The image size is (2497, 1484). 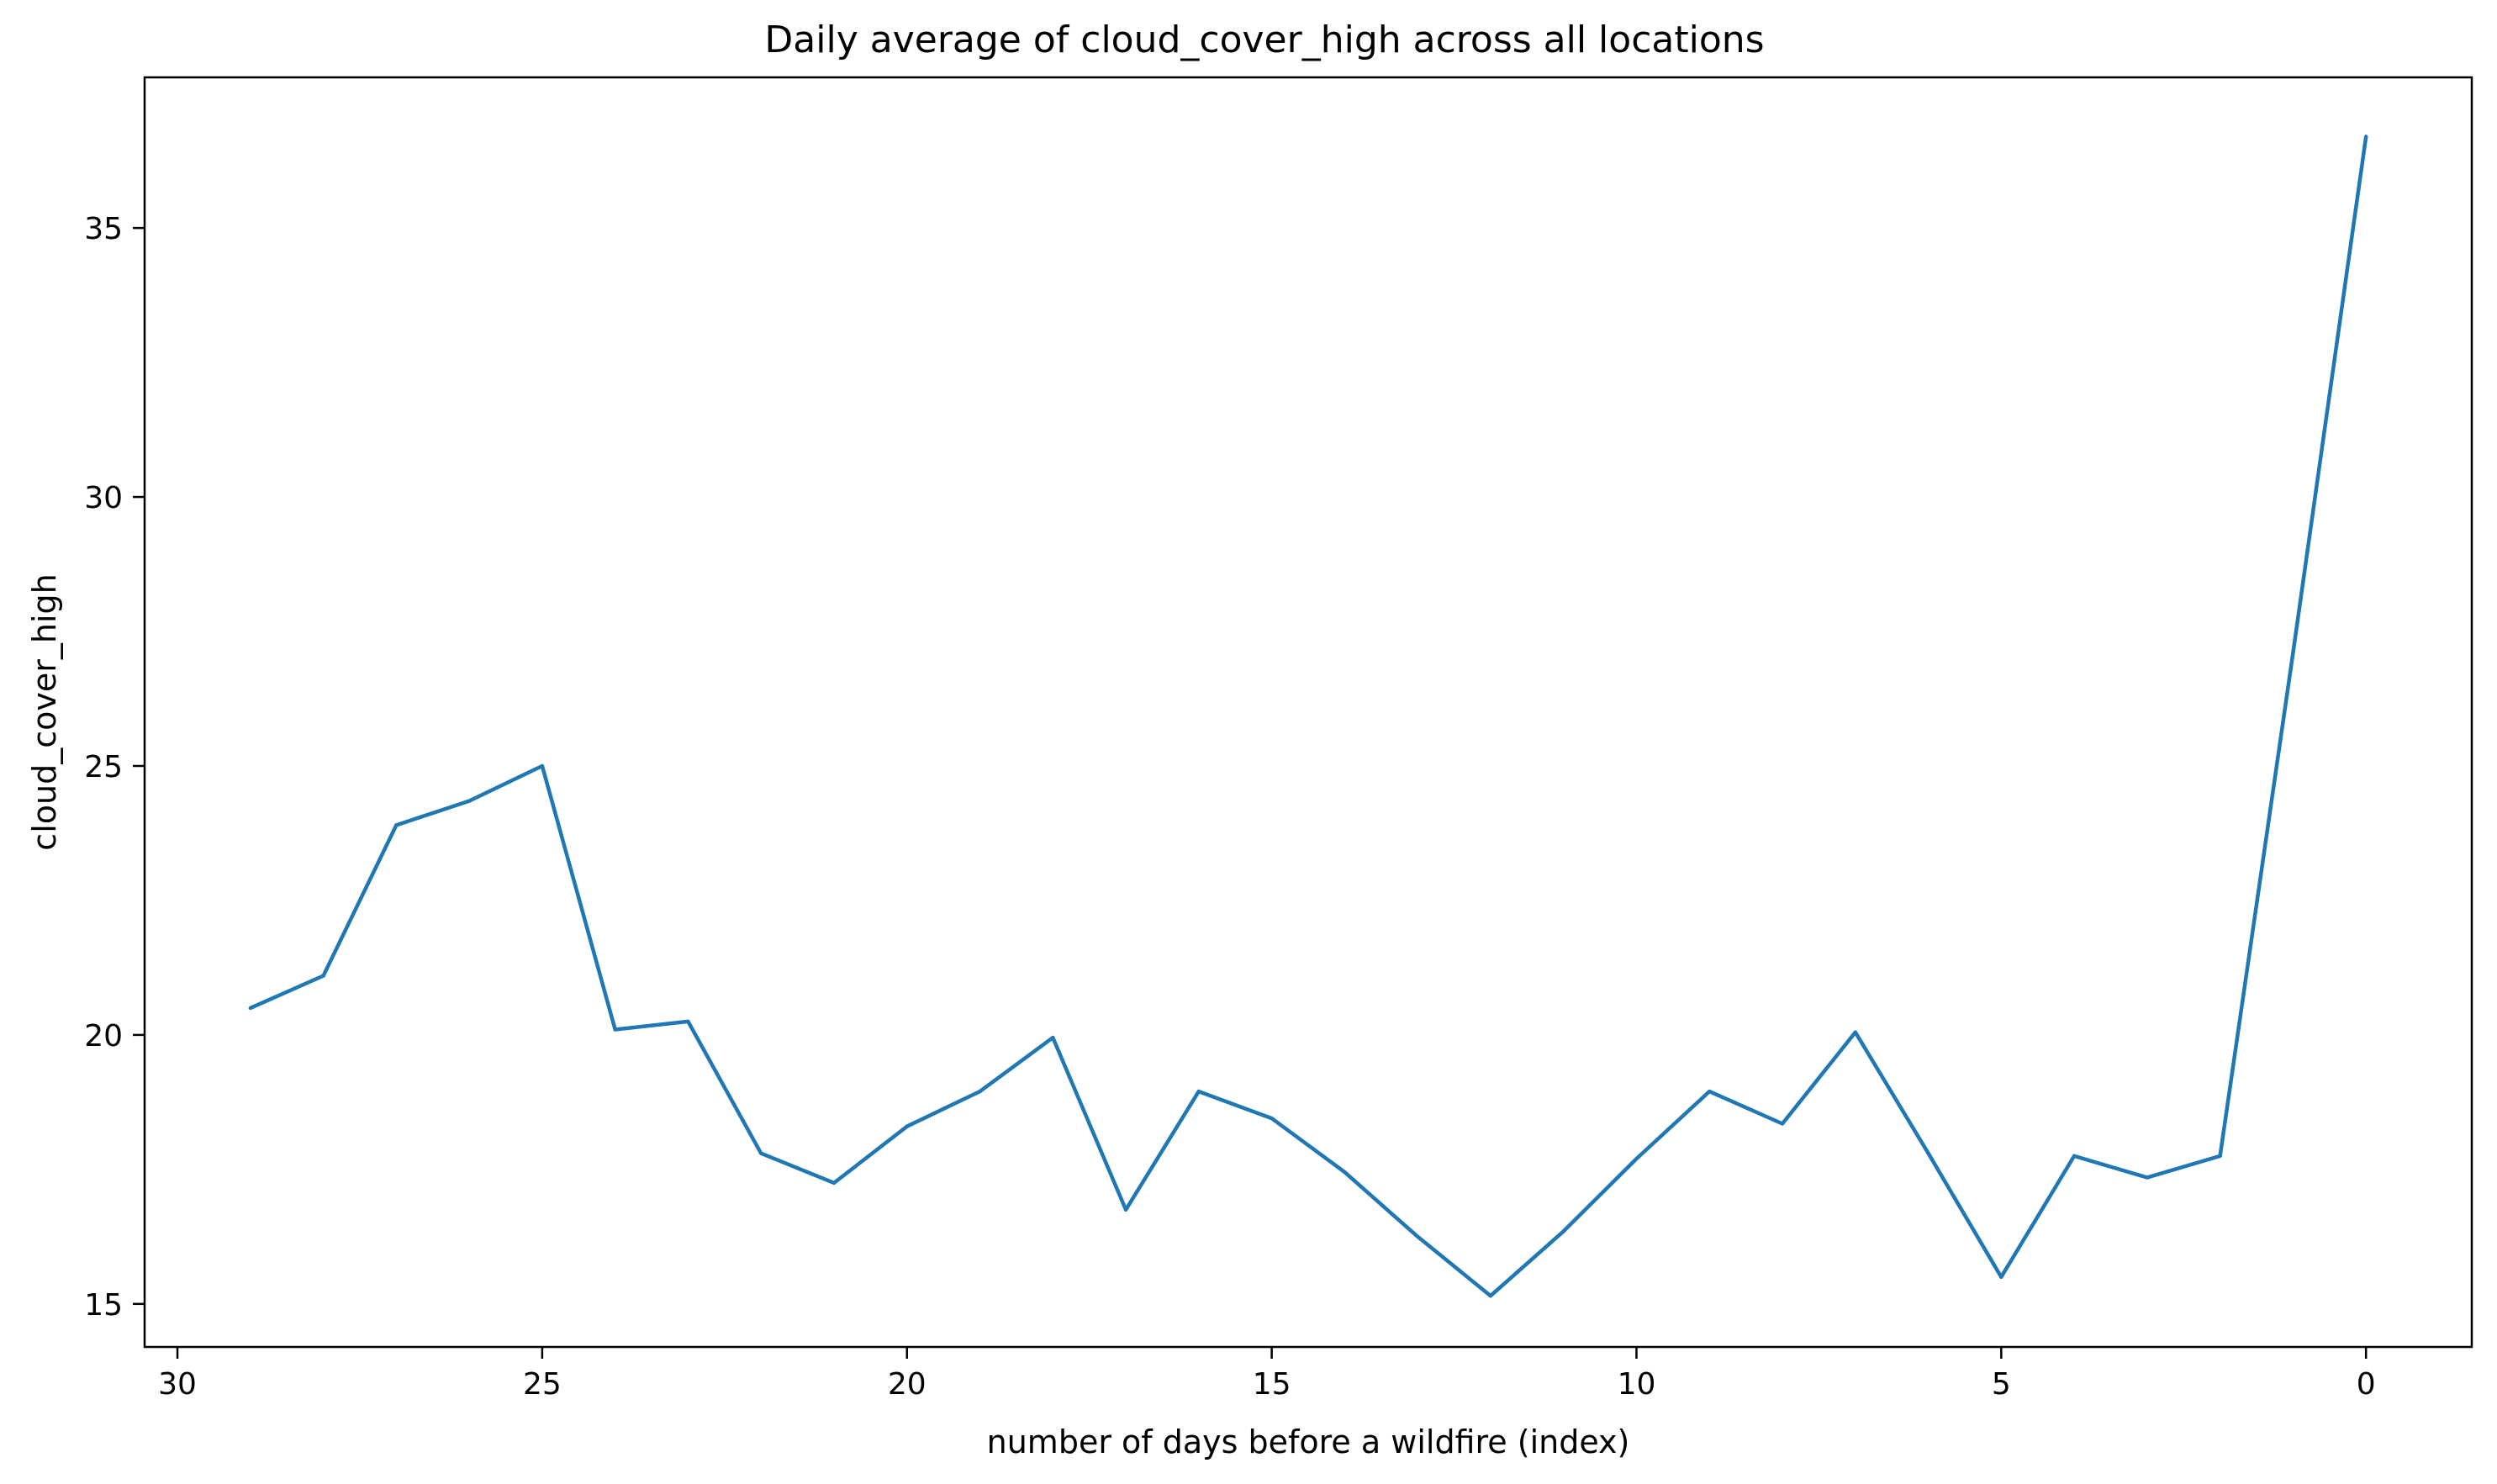 I want to click on y-tick-label: 35, so click(x=103, y=229).